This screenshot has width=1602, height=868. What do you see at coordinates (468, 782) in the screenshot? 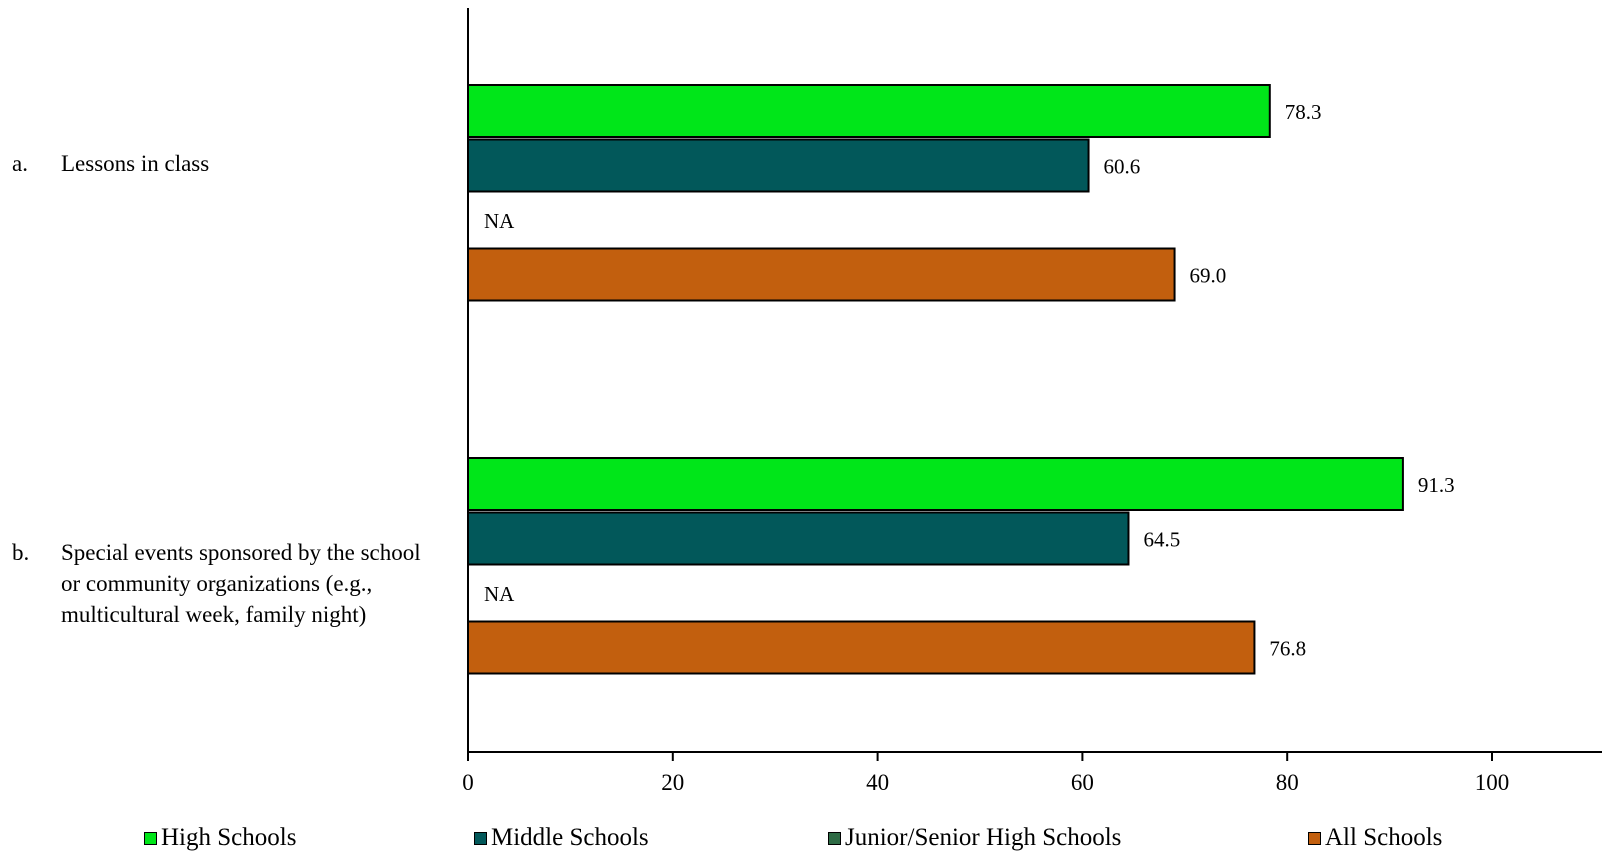
I see `x-tick-label: 0` at bounding box center [468, 782].